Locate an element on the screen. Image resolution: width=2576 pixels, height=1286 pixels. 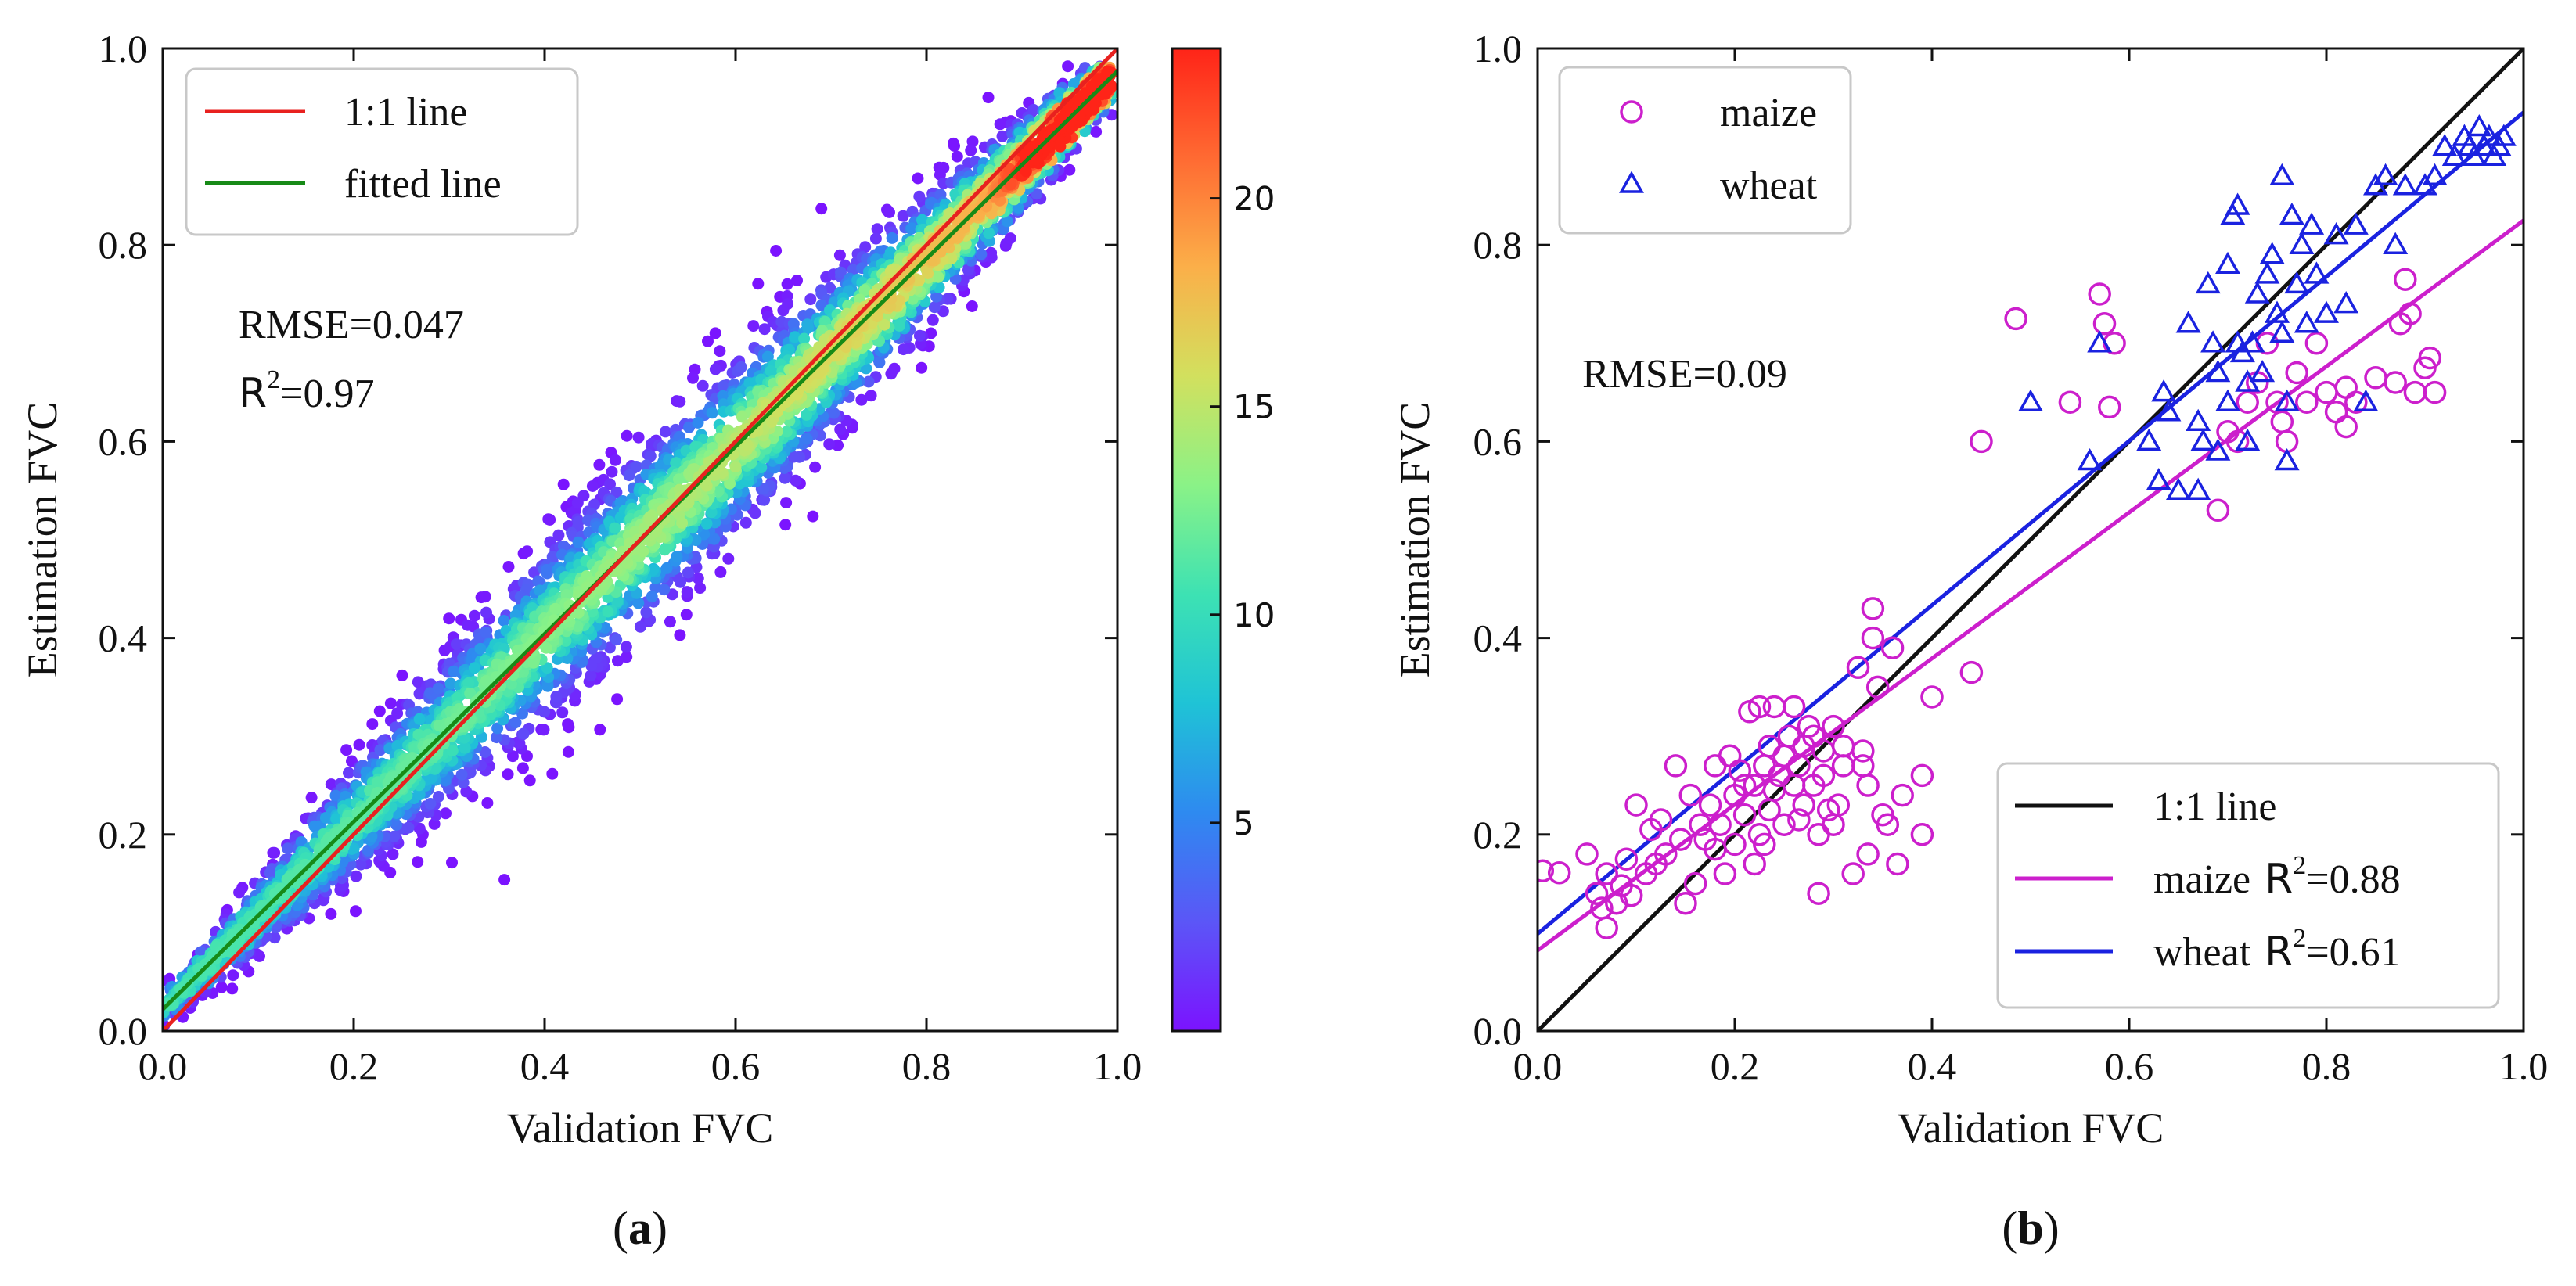
panel-a-legend: 1:1 line fitted line is located at coordinates (382, 151).